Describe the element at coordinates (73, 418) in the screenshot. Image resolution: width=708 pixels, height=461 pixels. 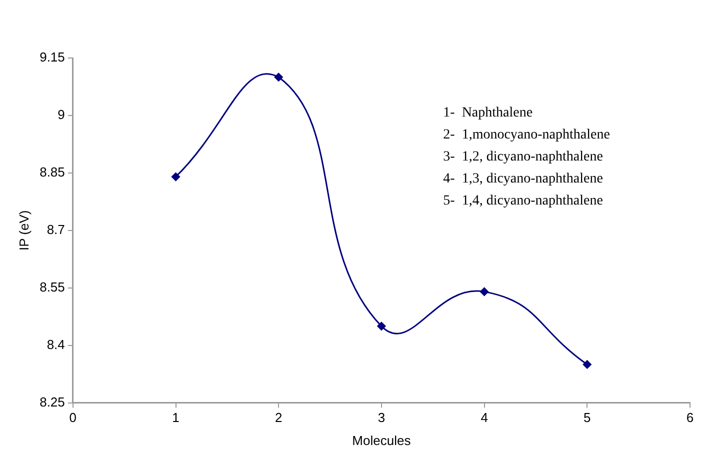
I see `x-tick-label: 0` at that location.